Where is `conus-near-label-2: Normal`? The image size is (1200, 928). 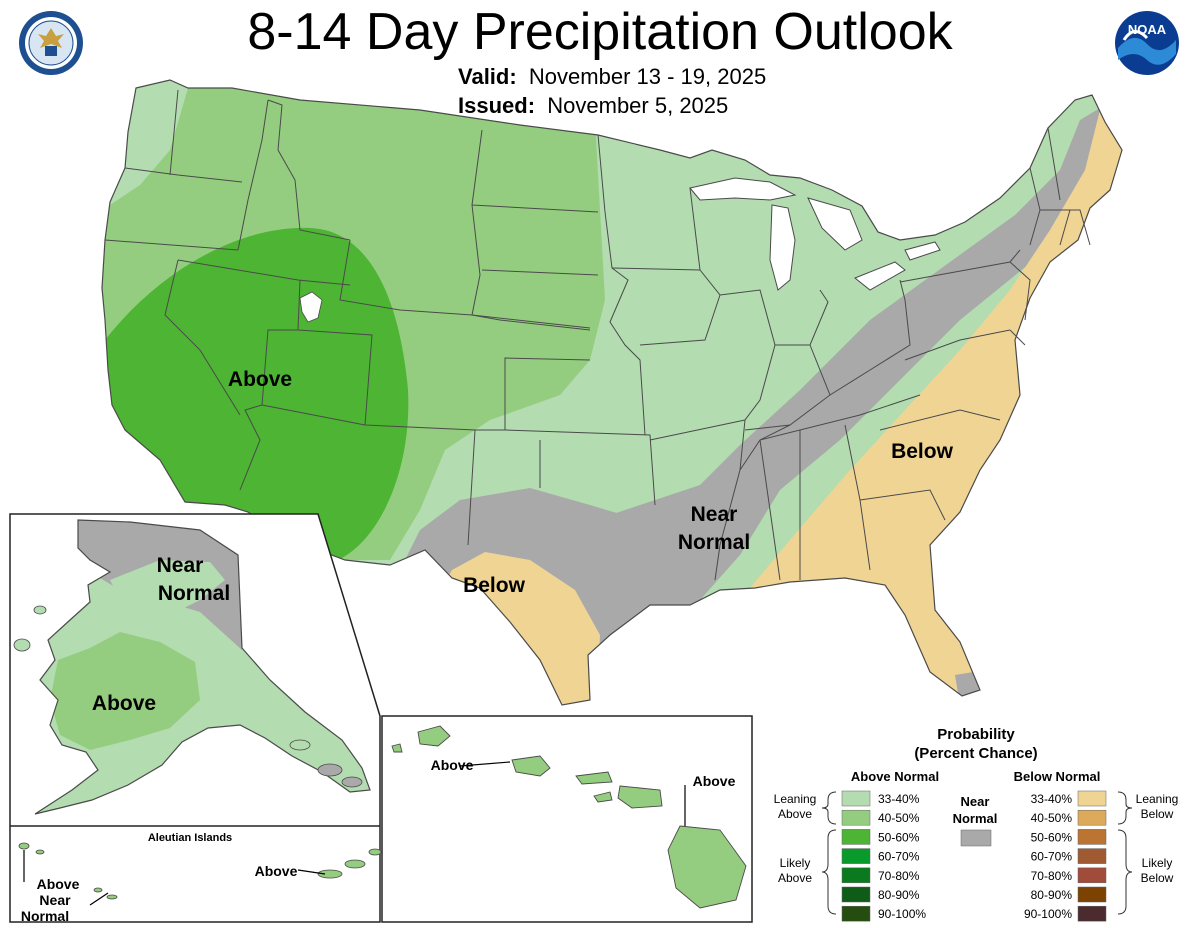 conus-near-label-2: Normal is located at coordinates (714, 542).